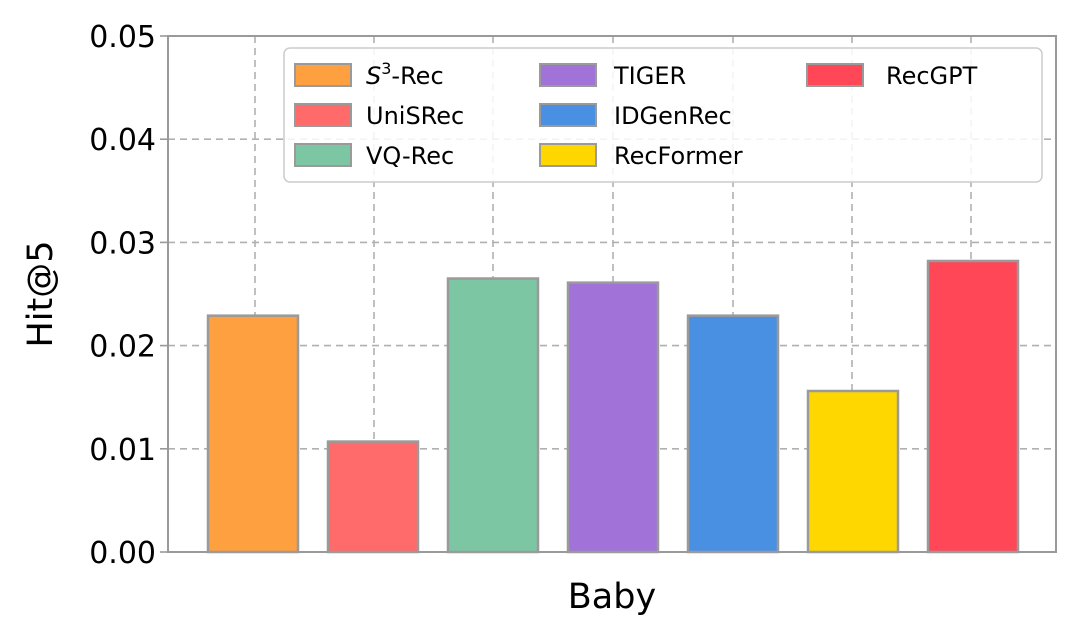 The height and width of the screenshot is (639, 1079). What do you see at coordinates (122, 347) in the screenshot?
I see `y-tick-label: 0.02` at bounding box center [122, 347].